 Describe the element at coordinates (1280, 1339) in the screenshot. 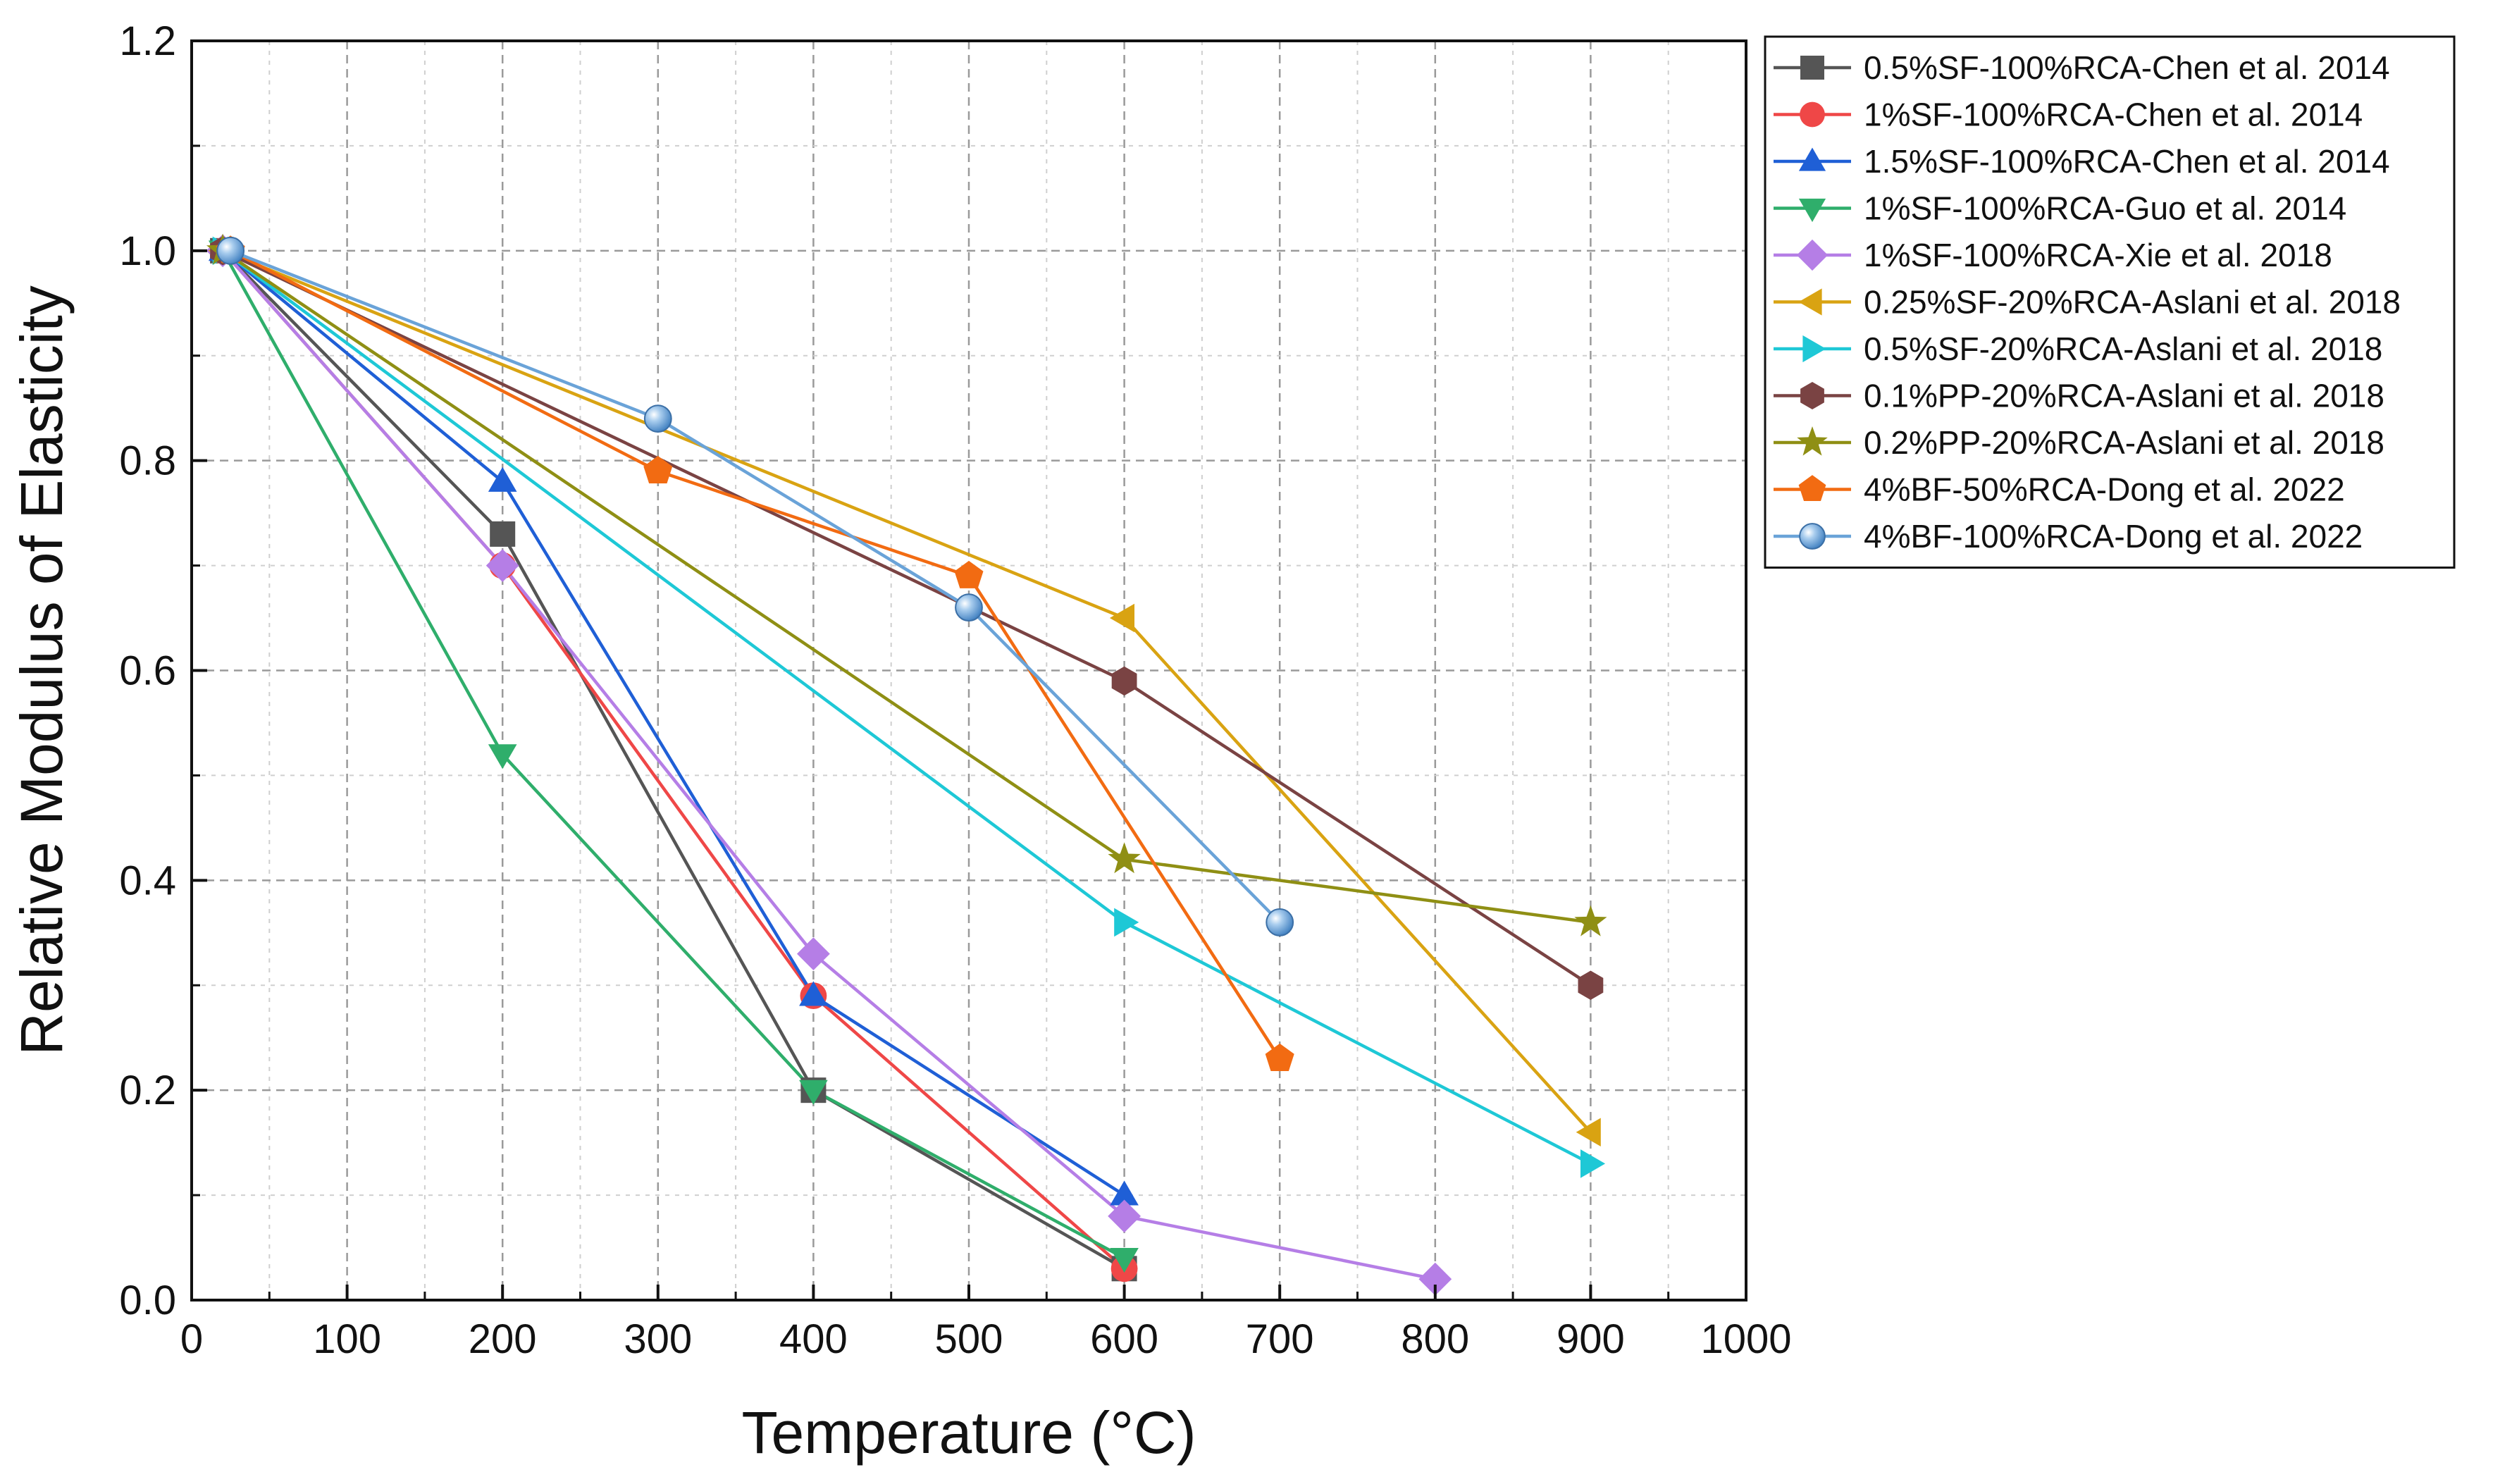

I see `x-tick-label: 700` at that location.